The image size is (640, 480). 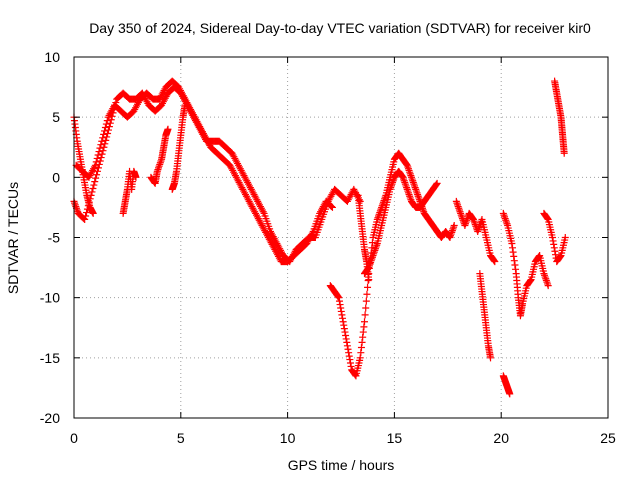 I want to click on y-tick-label: -5, so click(x=54, y=238).